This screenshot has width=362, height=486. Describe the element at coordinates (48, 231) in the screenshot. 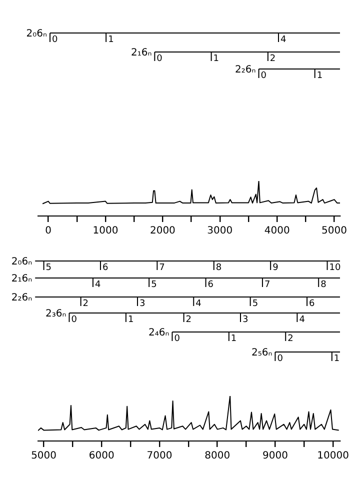

I see `x-tick-label: 0` at that location.